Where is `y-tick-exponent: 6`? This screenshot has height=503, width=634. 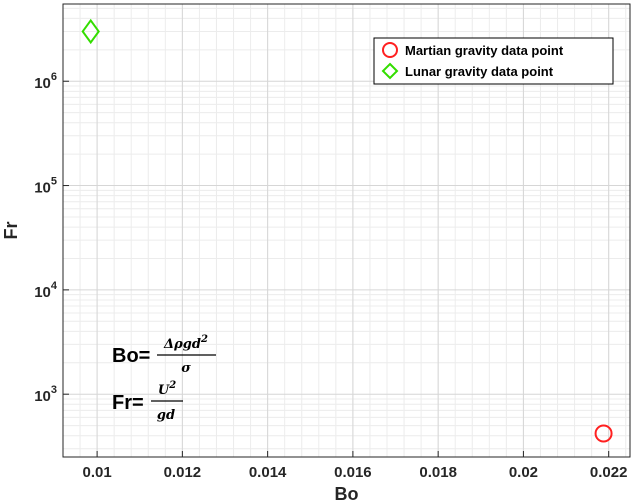 y-tick-exponent: 6 is located at coordinates (54, 77).